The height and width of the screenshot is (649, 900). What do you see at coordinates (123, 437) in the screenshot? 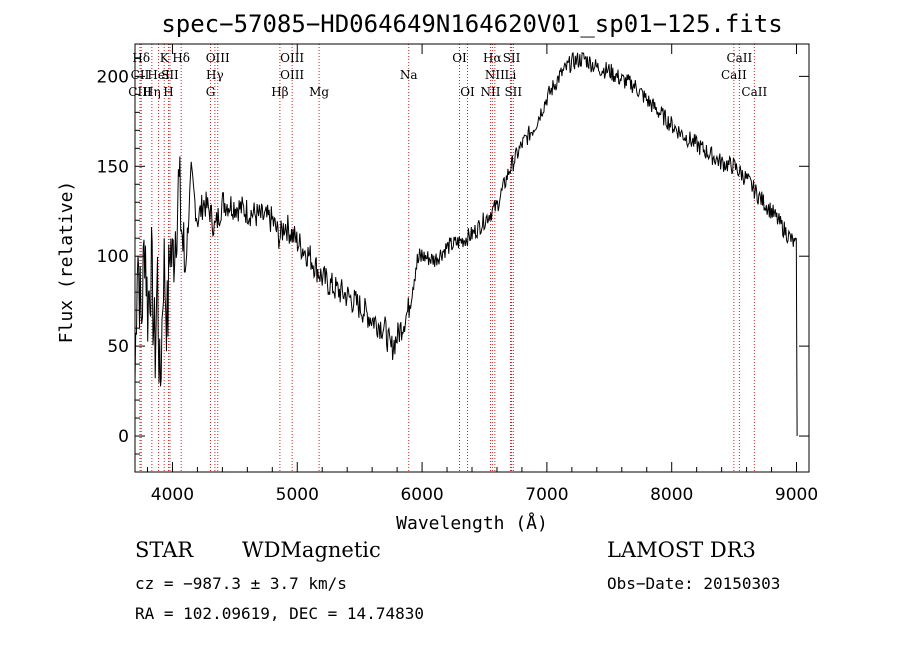
I see `y-tick-label-0: 0` at bounding box center [123, 437].